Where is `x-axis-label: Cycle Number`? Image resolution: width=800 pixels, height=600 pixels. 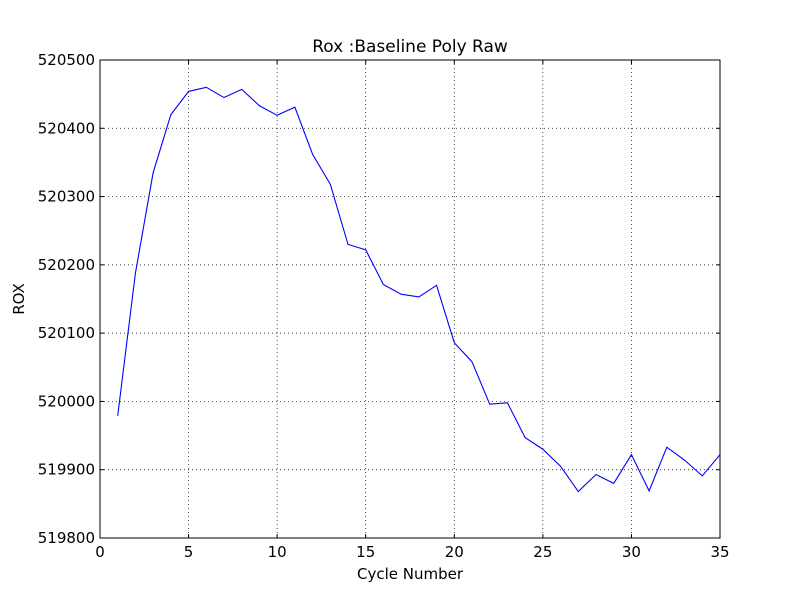 x-axis-label: Cycle Number is located at coordinates (410, 574).